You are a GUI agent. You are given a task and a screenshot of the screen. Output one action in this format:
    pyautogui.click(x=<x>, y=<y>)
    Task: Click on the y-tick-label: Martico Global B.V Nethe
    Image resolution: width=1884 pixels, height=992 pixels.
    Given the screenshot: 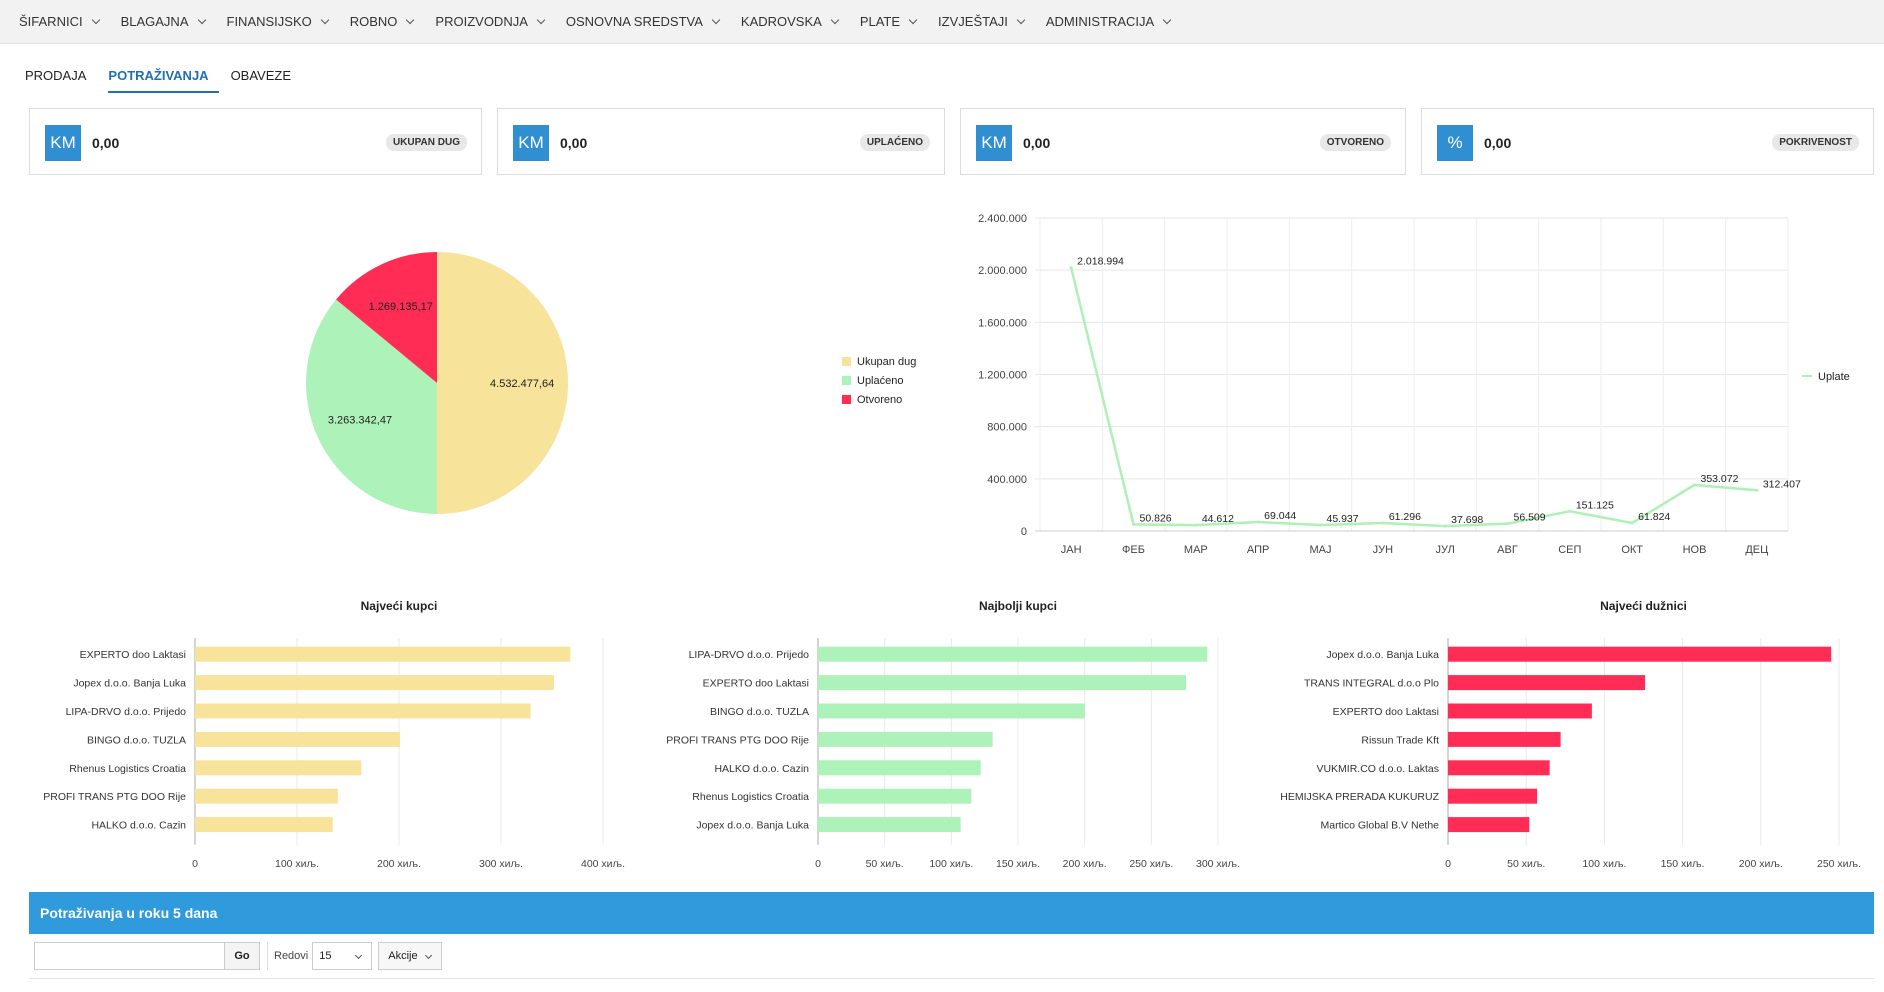 What is the action you would take?
    pyautogui.click(x=1380, y=826)
    